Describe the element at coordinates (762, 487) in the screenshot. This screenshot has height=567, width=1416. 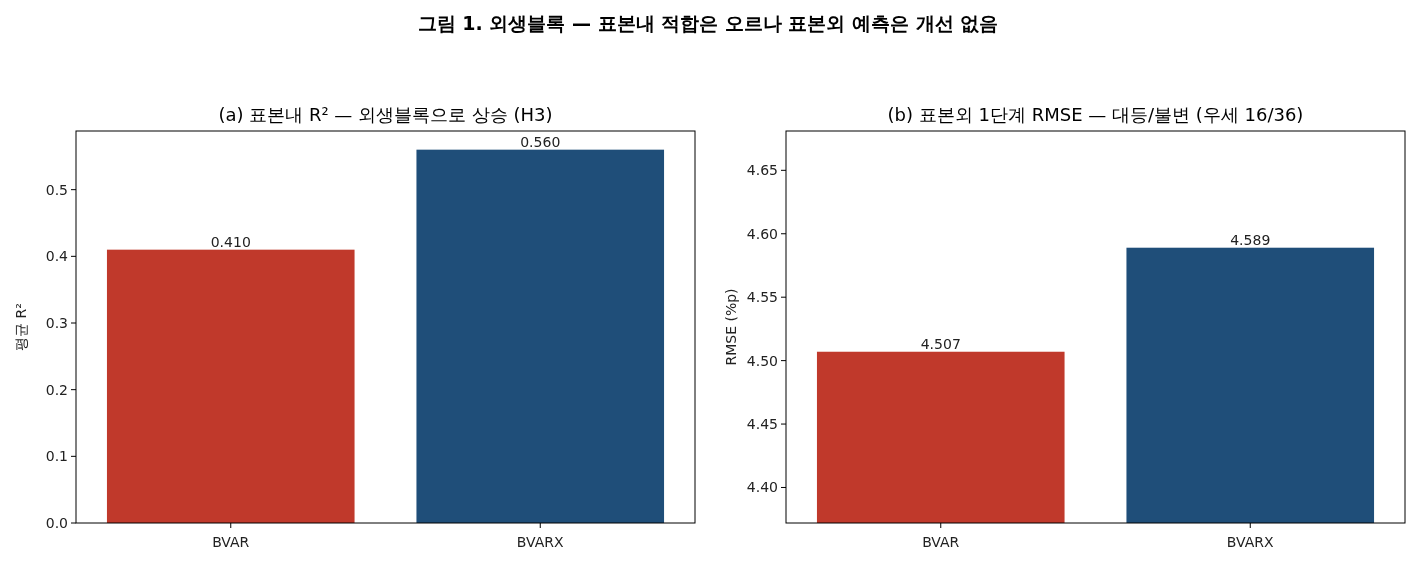
I see `y-tick-label: 4.40` at that location.